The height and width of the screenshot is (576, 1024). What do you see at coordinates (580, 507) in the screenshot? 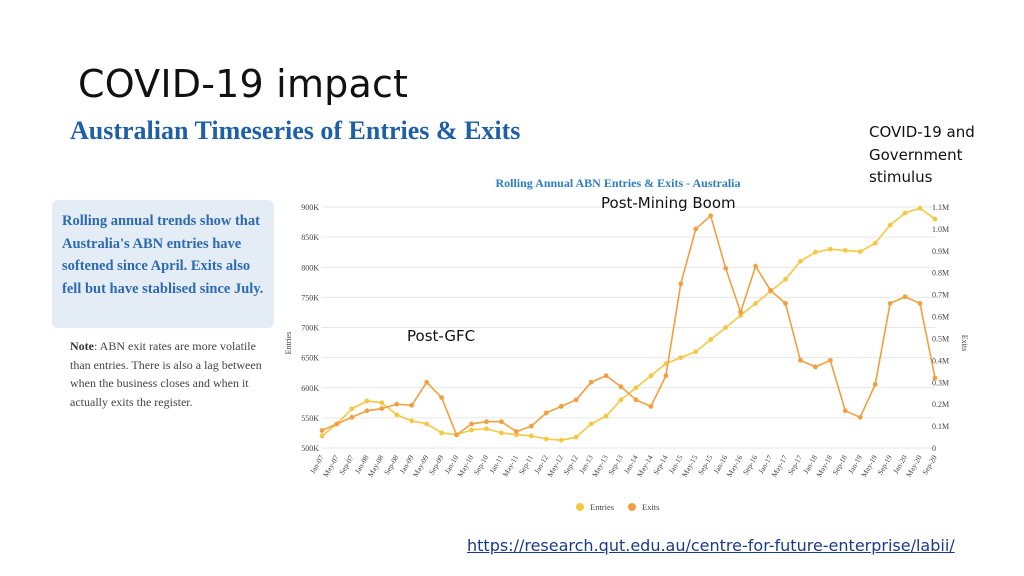
I see `legend-marker-entries` at bounding box center [580, 507].